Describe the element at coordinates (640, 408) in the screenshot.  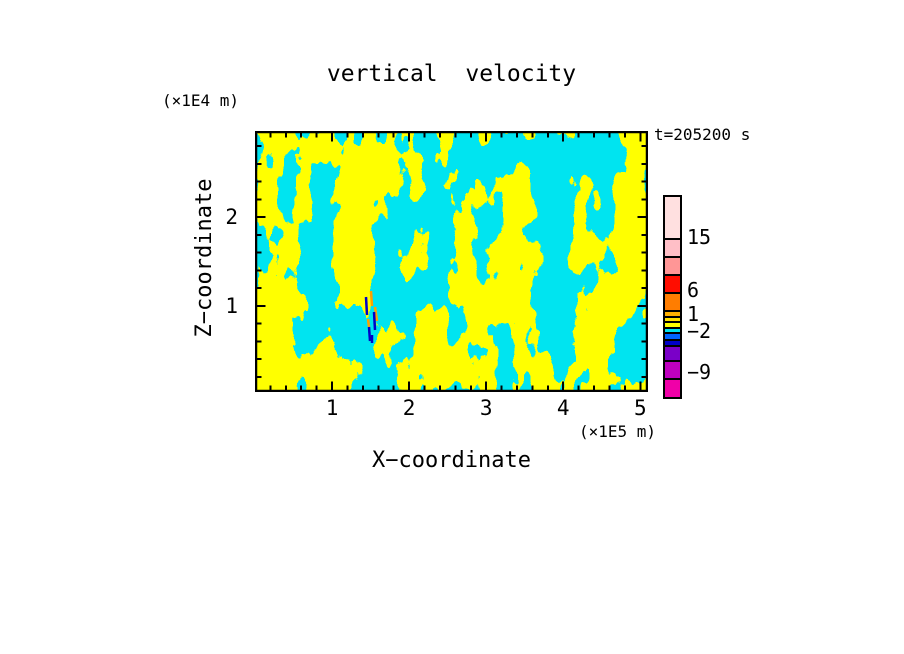
I see `x-tick-label: 5` at that location.